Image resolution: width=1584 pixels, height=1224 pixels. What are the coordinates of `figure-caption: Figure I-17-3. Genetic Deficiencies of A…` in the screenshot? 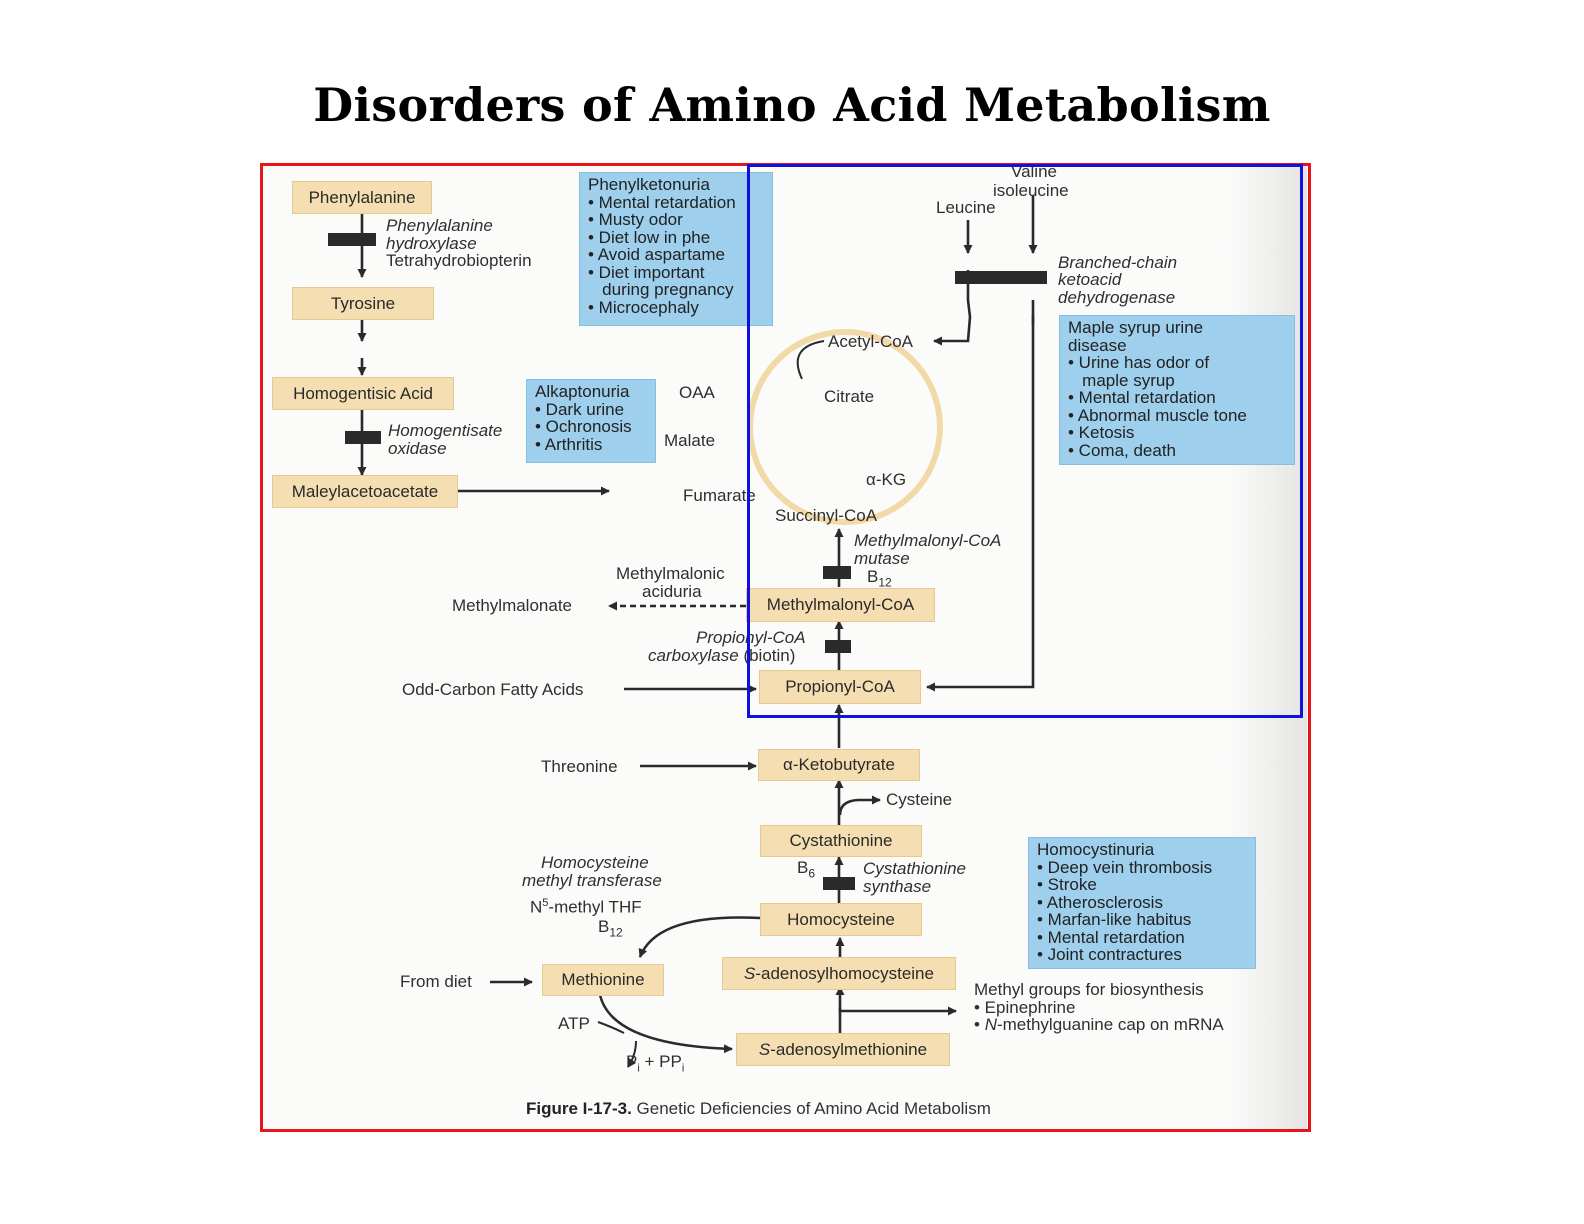 It's located at (758, 1108).